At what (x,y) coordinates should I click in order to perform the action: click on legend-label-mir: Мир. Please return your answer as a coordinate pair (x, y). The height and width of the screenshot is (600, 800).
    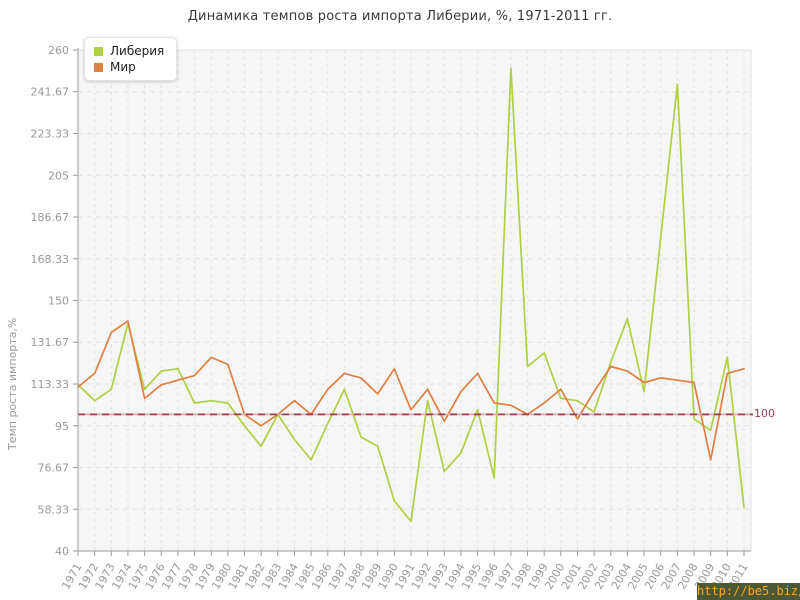
    Looking at the image, I should click on (123, 67).